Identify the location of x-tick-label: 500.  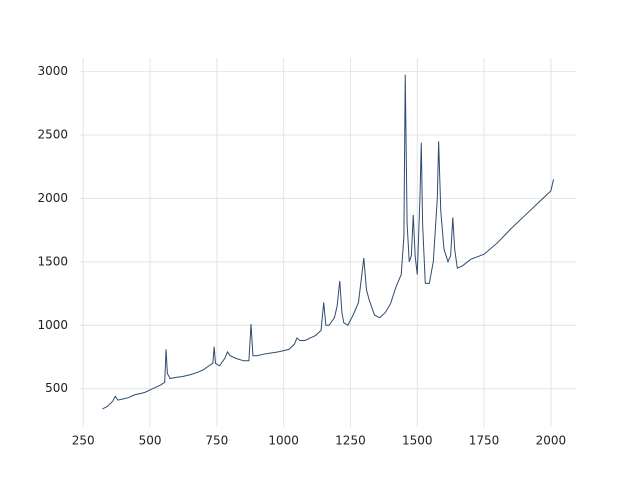
(150, 441).